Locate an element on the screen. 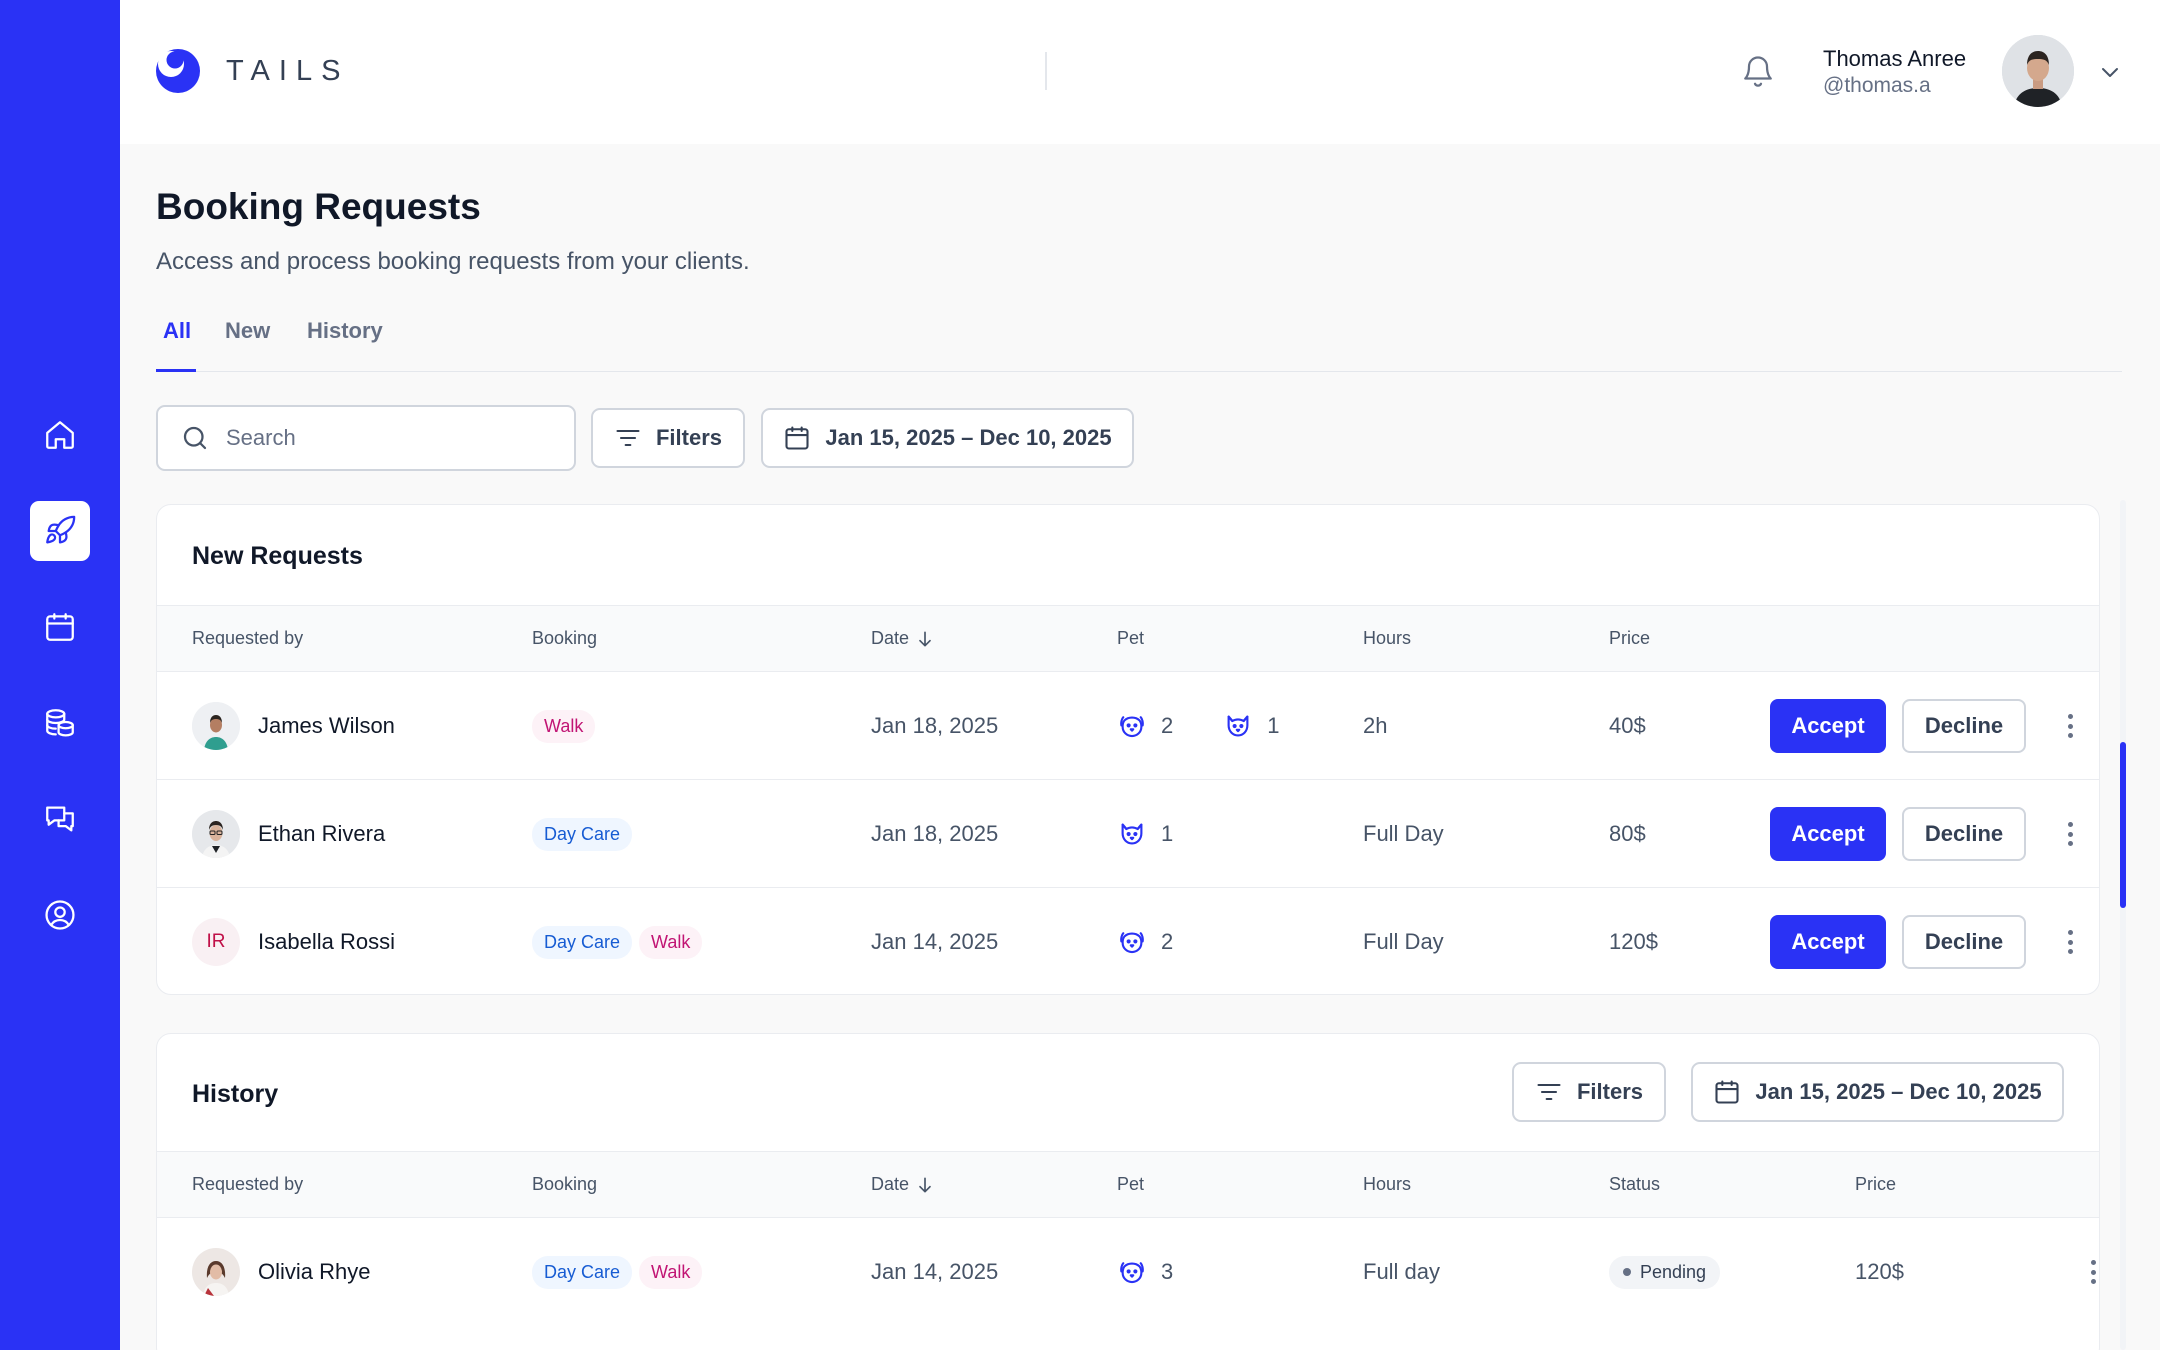 Image resolution: width=2160 pixels, height=1350 pixels. avatar-initials: IR is located at coordinates (216, 942).